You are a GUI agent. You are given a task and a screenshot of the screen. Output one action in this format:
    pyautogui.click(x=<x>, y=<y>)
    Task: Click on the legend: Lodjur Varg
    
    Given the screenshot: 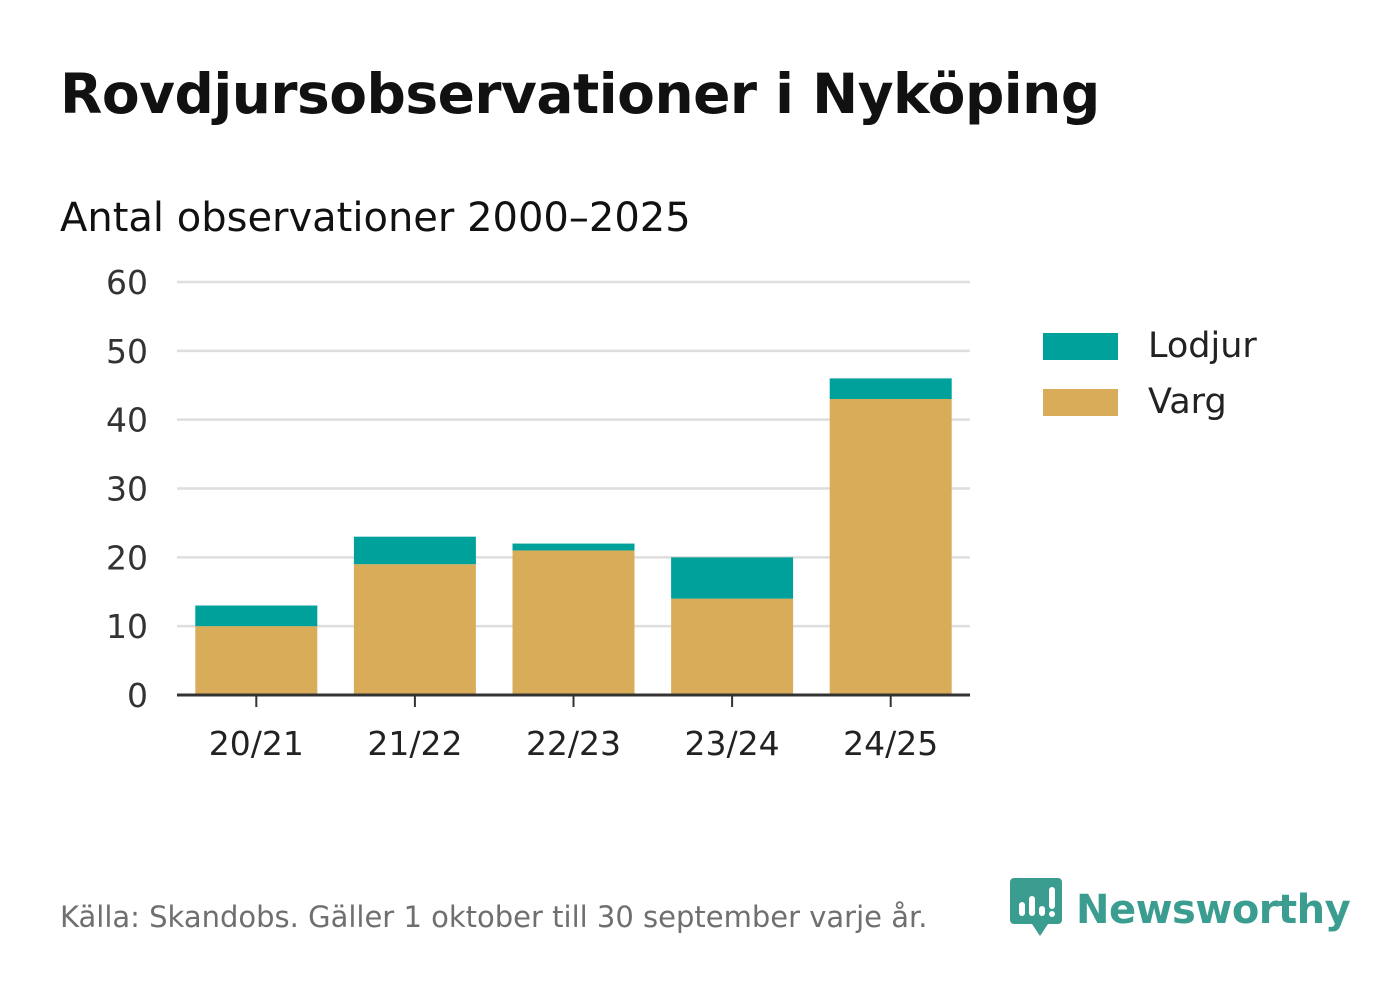 What is the action you would take?
    pyautogui.click(x=1150, y=374)
    